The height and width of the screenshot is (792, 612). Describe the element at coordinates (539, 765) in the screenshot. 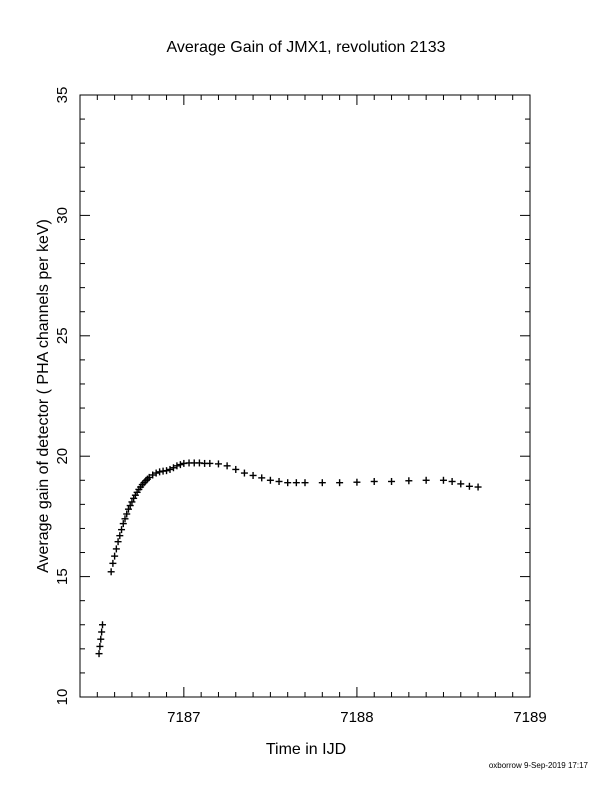

I see `footer-credit: oxborrow 9-Sep-2019 17:17` at that location.